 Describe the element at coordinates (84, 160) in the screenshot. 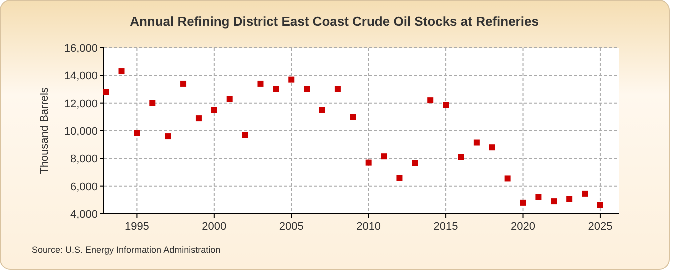

I see `y-tick-label: 8,000` at that location.